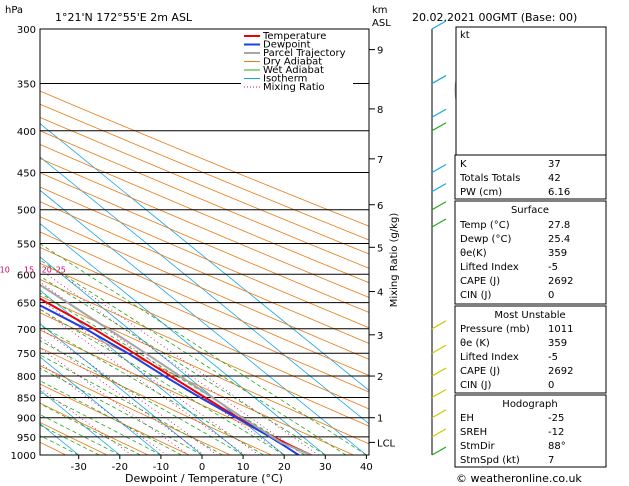 This screenshot has height=486, width=629. Describe the element at coordinates (23, 456) in the screenshot. I see `pressure-tick-label: 1000` at that location.